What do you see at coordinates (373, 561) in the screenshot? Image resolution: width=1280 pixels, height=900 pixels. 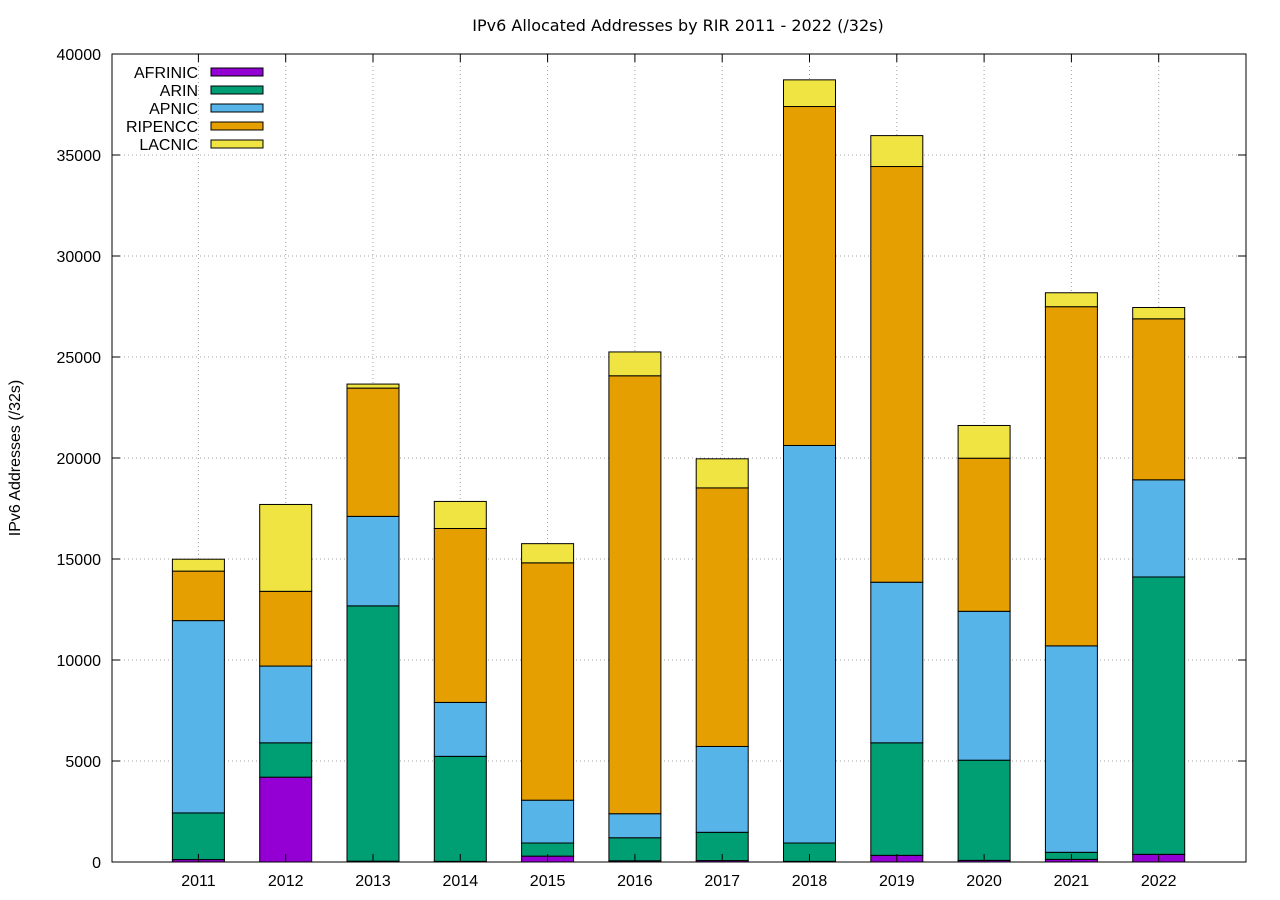 I see `bar-apnic-2013` at bounding box center [373, 561].